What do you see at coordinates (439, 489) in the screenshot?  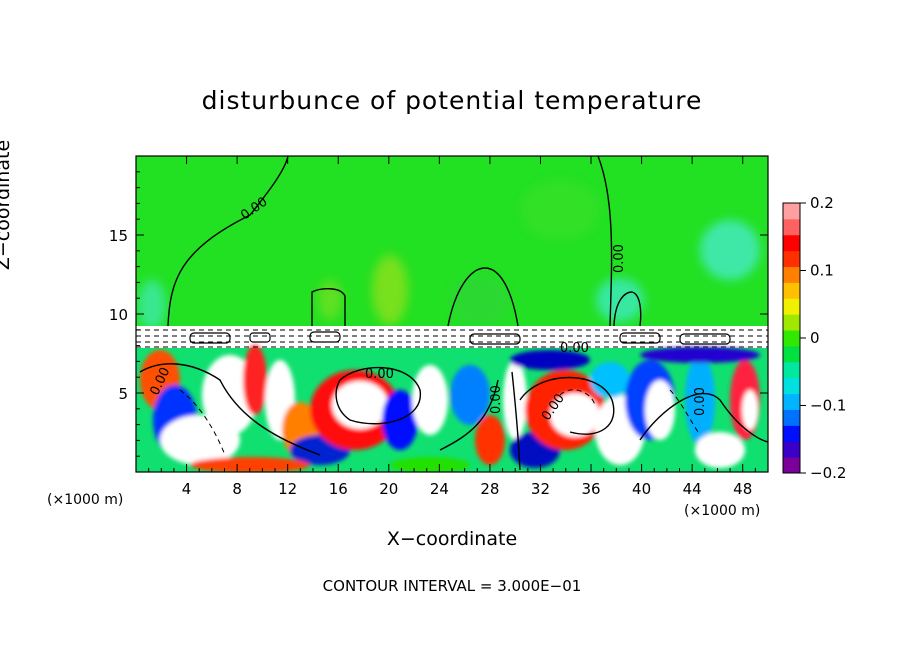 I see `x-tick-label: 24` at bounding box center [439, 489].